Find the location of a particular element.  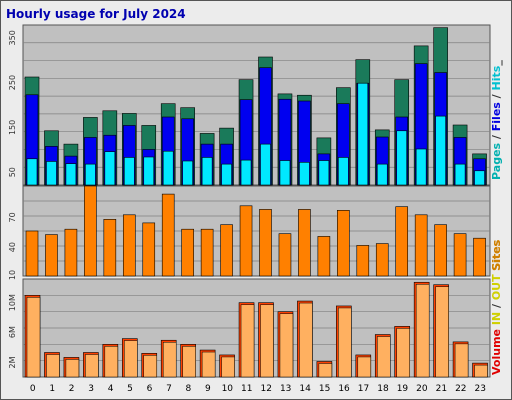

x-tick-label: 8 is located at coordinates (189, 389).